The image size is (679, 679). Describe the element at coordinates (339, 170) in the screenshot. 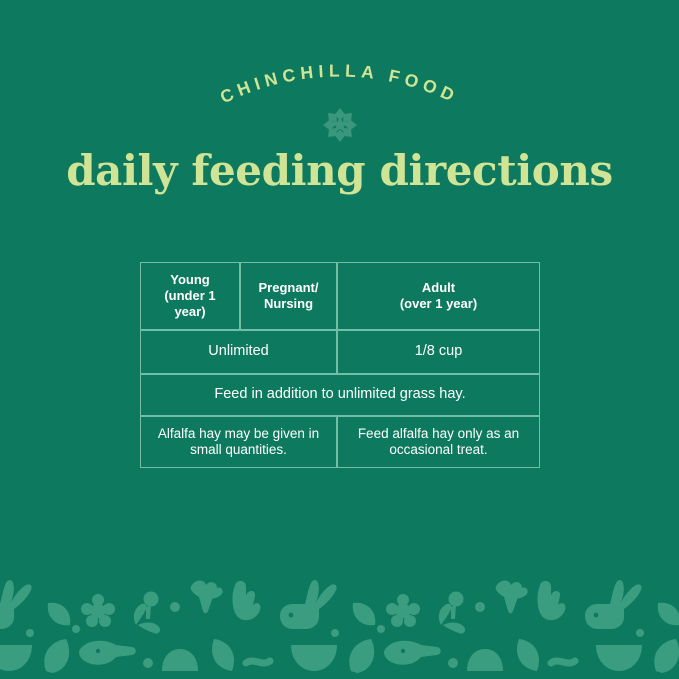

I see `page-title: daily feeding directions` at that location.